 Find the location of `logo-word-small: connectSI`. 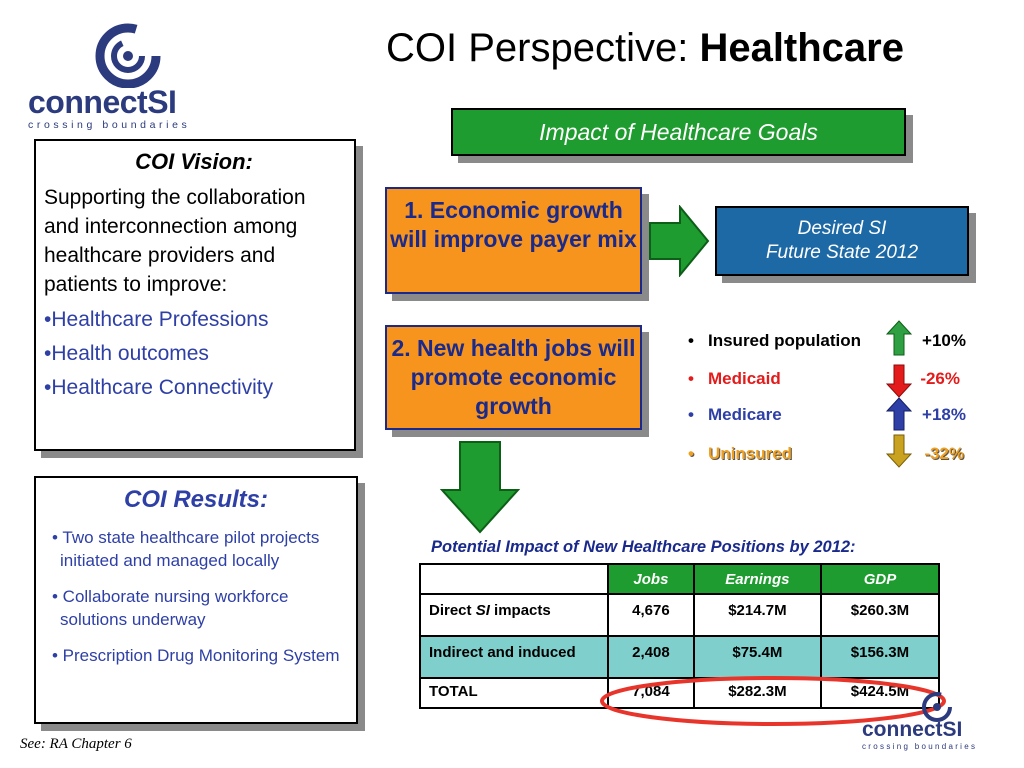

logo-word-small: connectSI is located at coordinates (912, 729).